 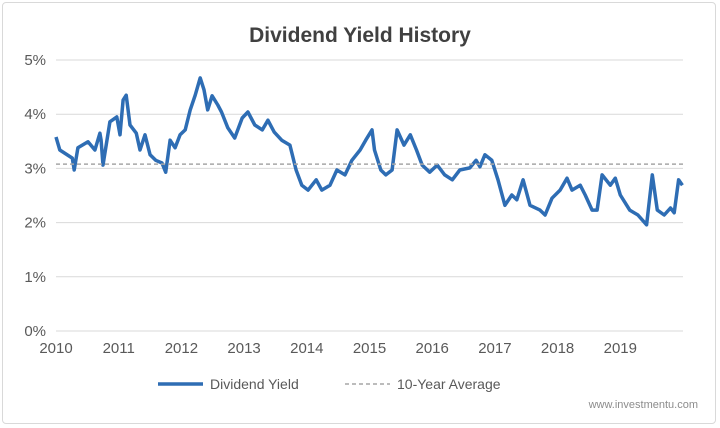 What do you see at coordinates (35, 114) in the screenshot?
I see `y-tick-label: 4%` at bounding box center [35, 114].